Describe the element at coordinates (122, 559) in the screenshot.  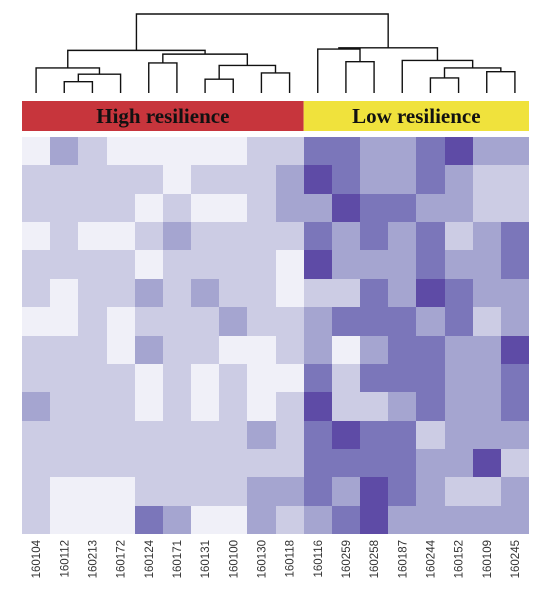
I see `column-label: 160172` at that location.